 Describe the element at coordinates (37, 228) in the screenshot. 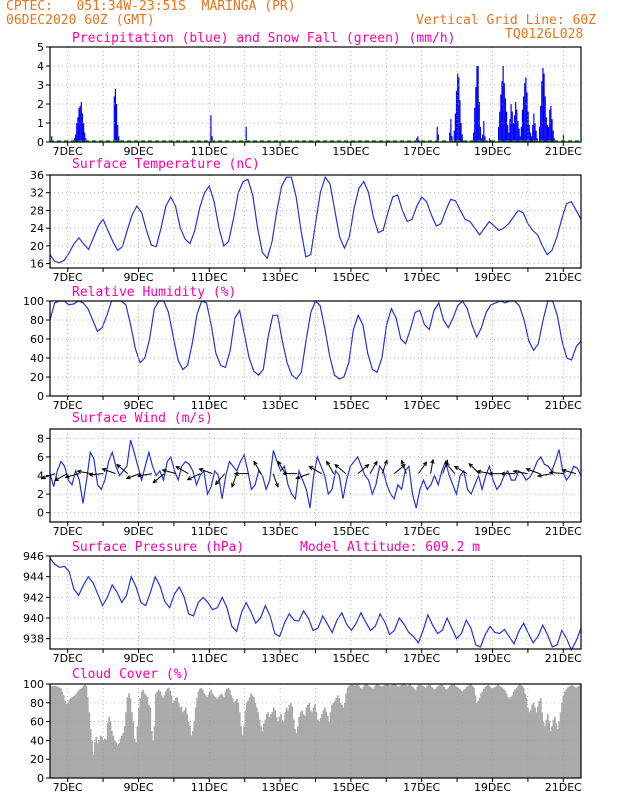

I see `y-tick-label: 24` at that location.